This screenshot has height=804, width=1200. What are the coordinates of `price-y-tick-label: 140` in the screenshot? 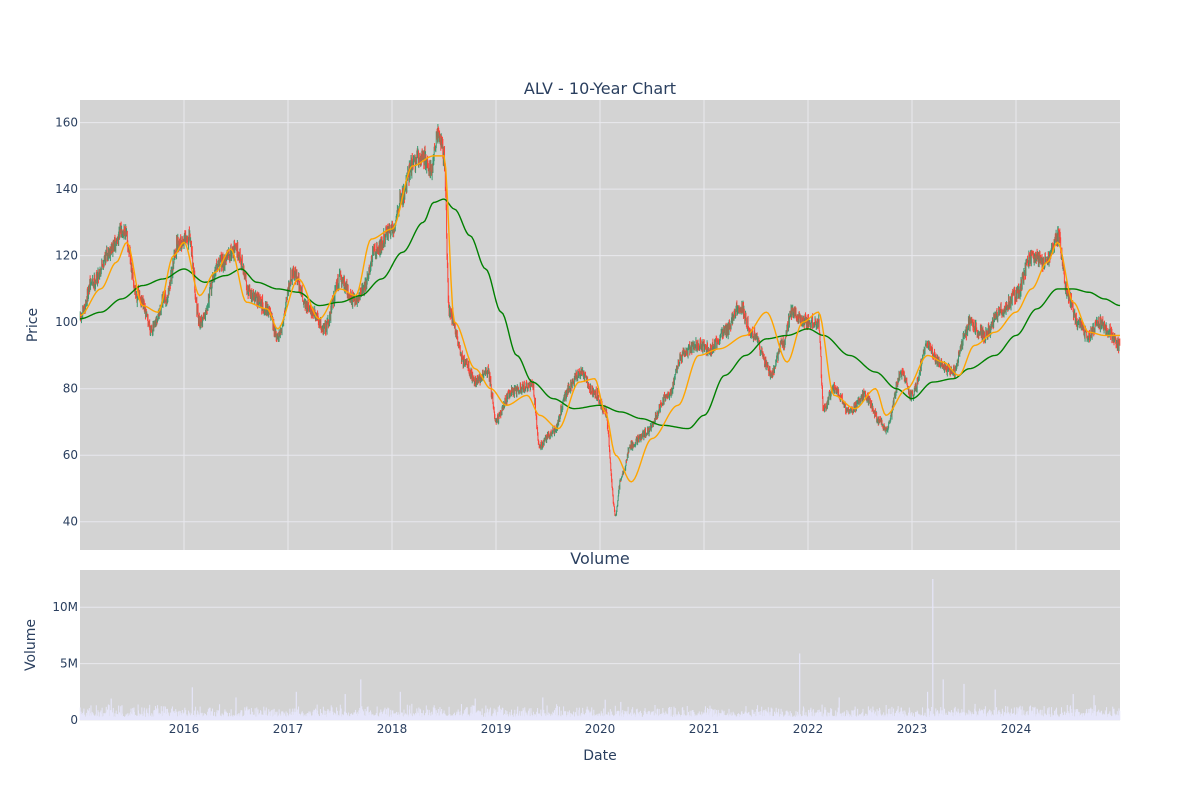 It's located at (66, 189).